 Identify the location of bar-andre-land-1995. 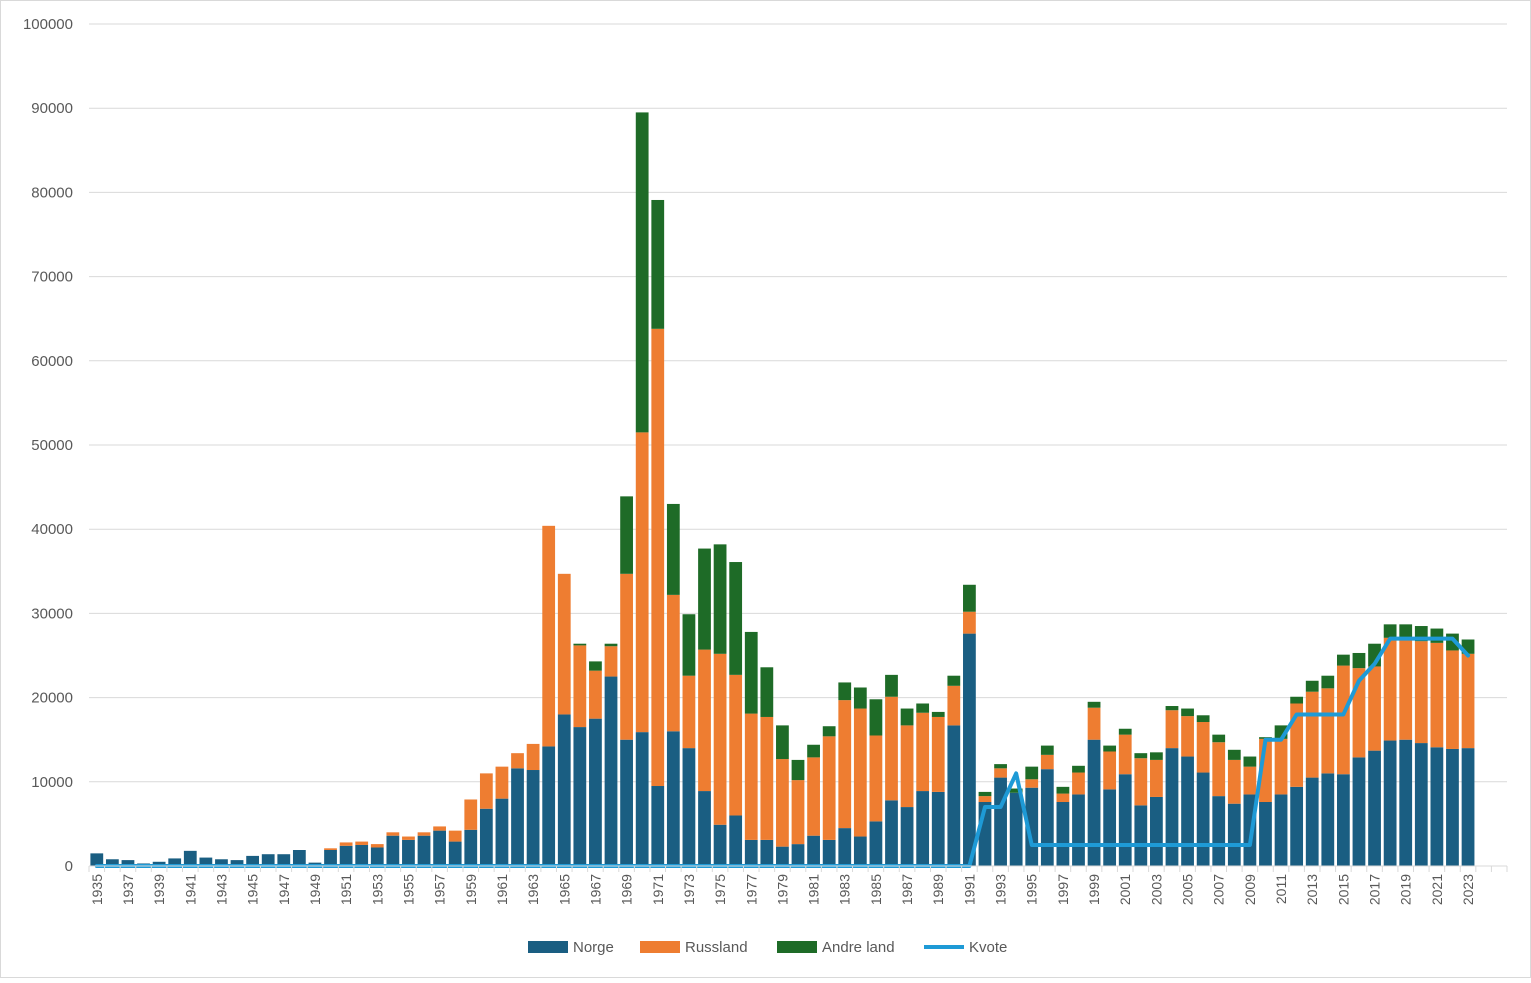
(1032, 773).